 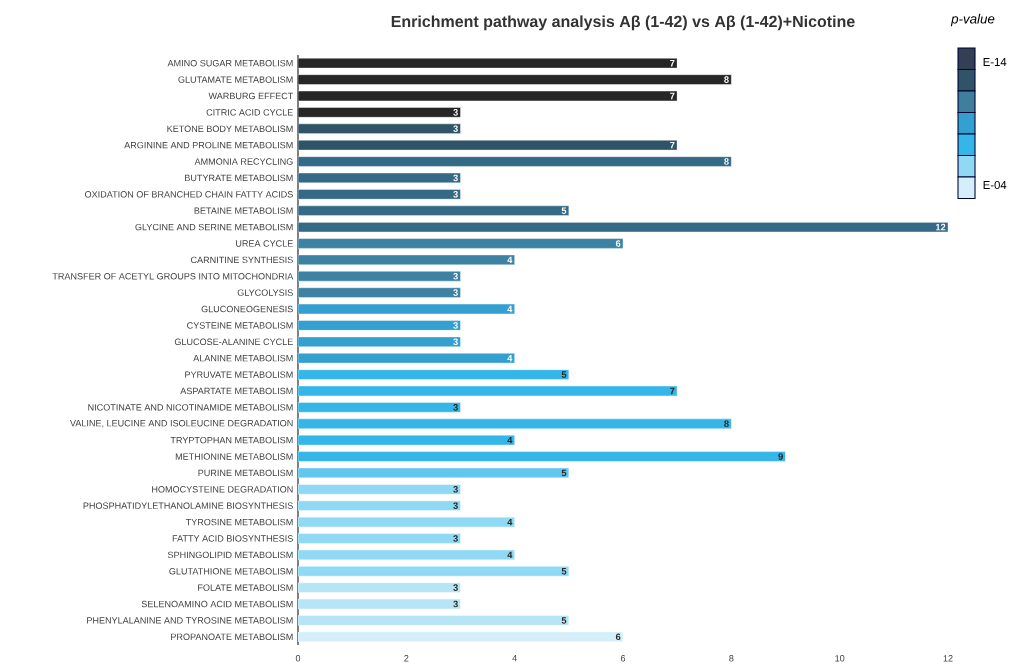 What do you see at coordinates (245, 587) in the screenshot?
I see `y-tick-label: FOLATE METABOLISM` at bounding box center [245, 587].